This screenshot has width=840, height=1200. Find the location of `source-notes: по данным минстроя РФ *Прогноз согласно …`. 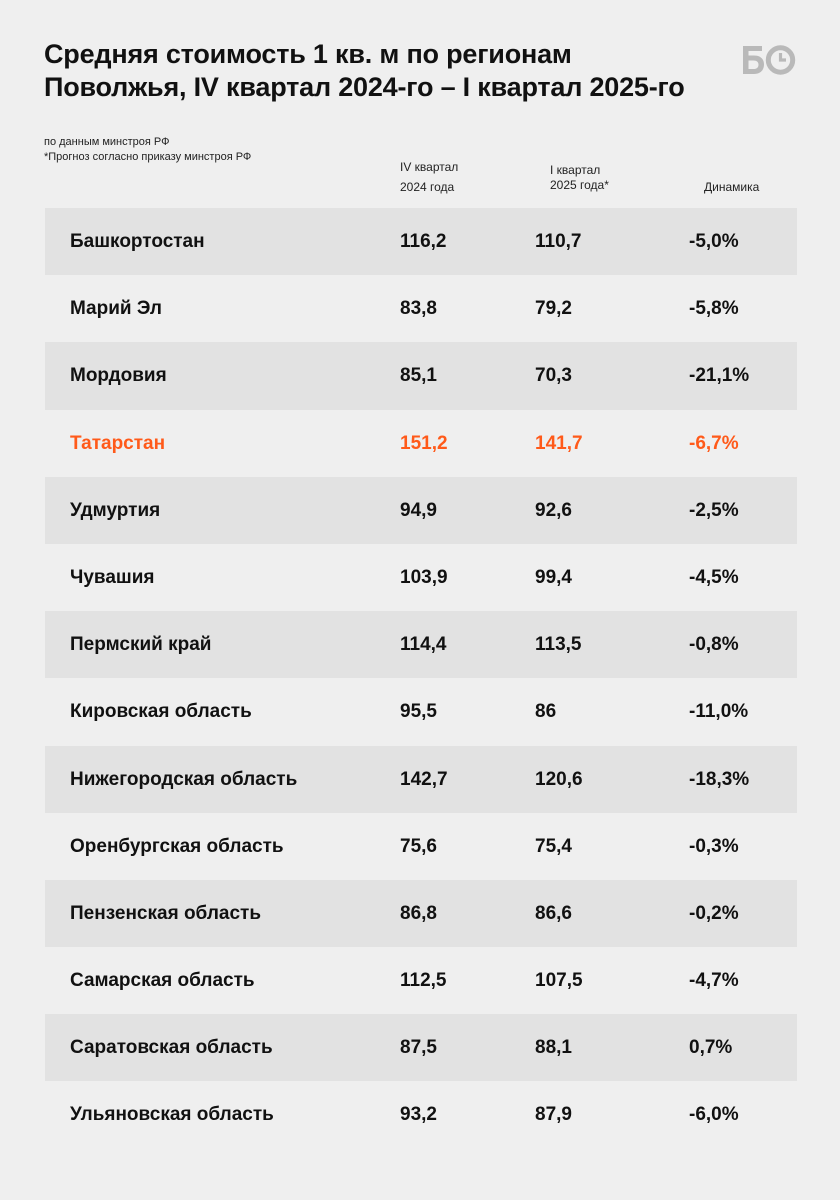

source-notes: по данным минстроя РФ *Прогноз согласно … is located at coordinates (147, 150).